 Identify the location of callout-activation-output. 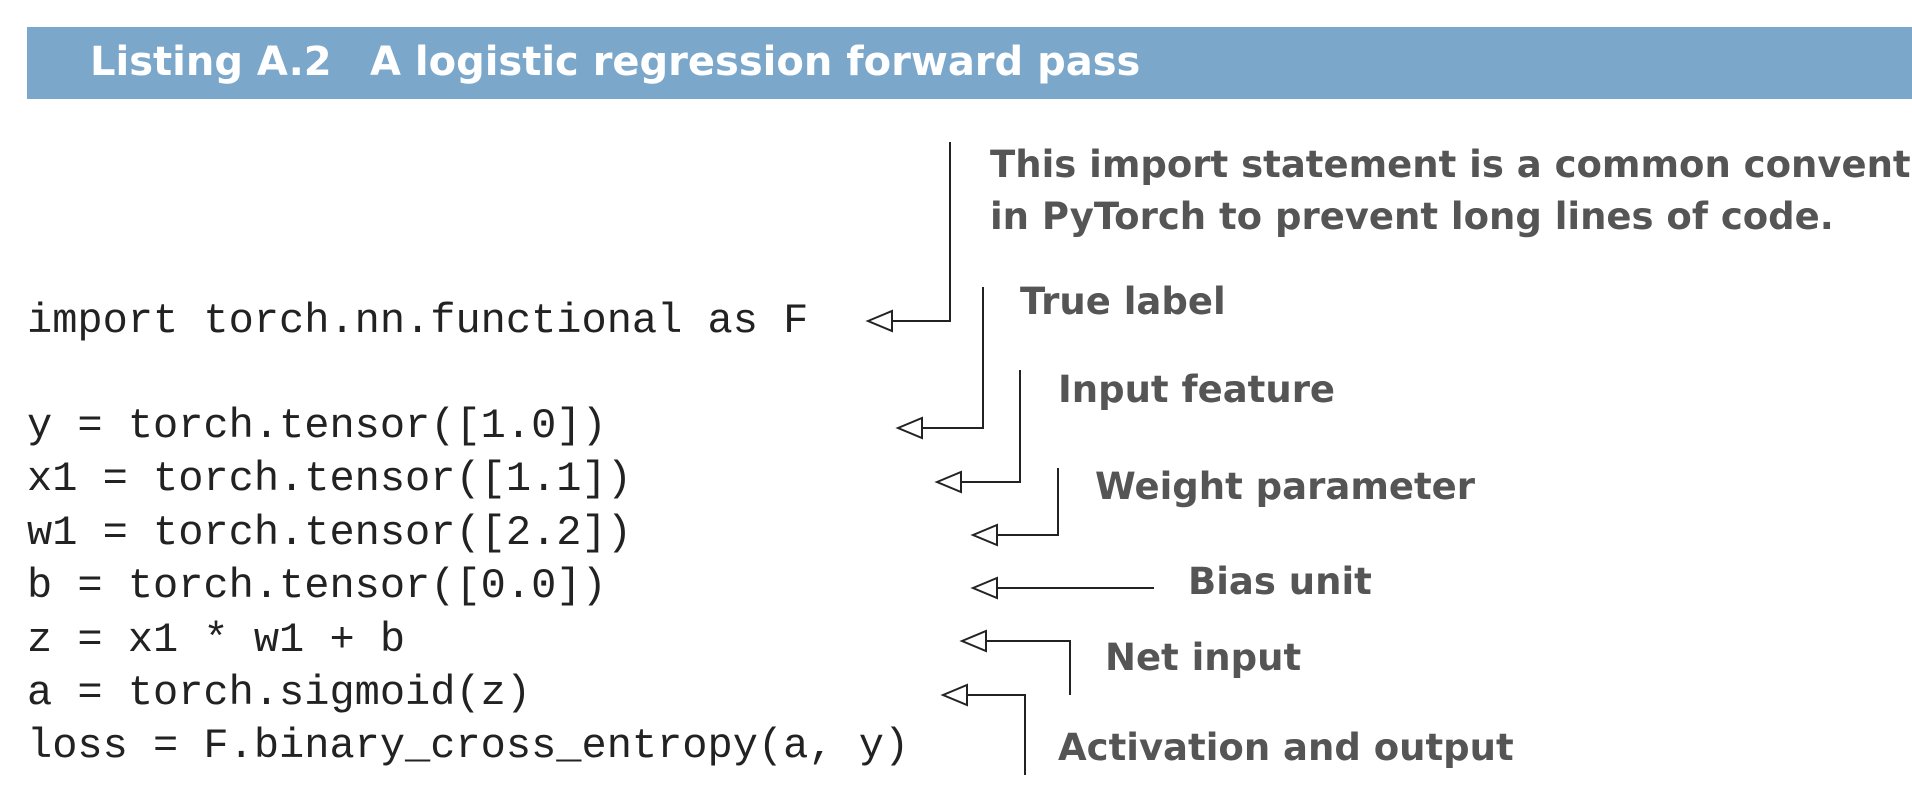
(996, 734).